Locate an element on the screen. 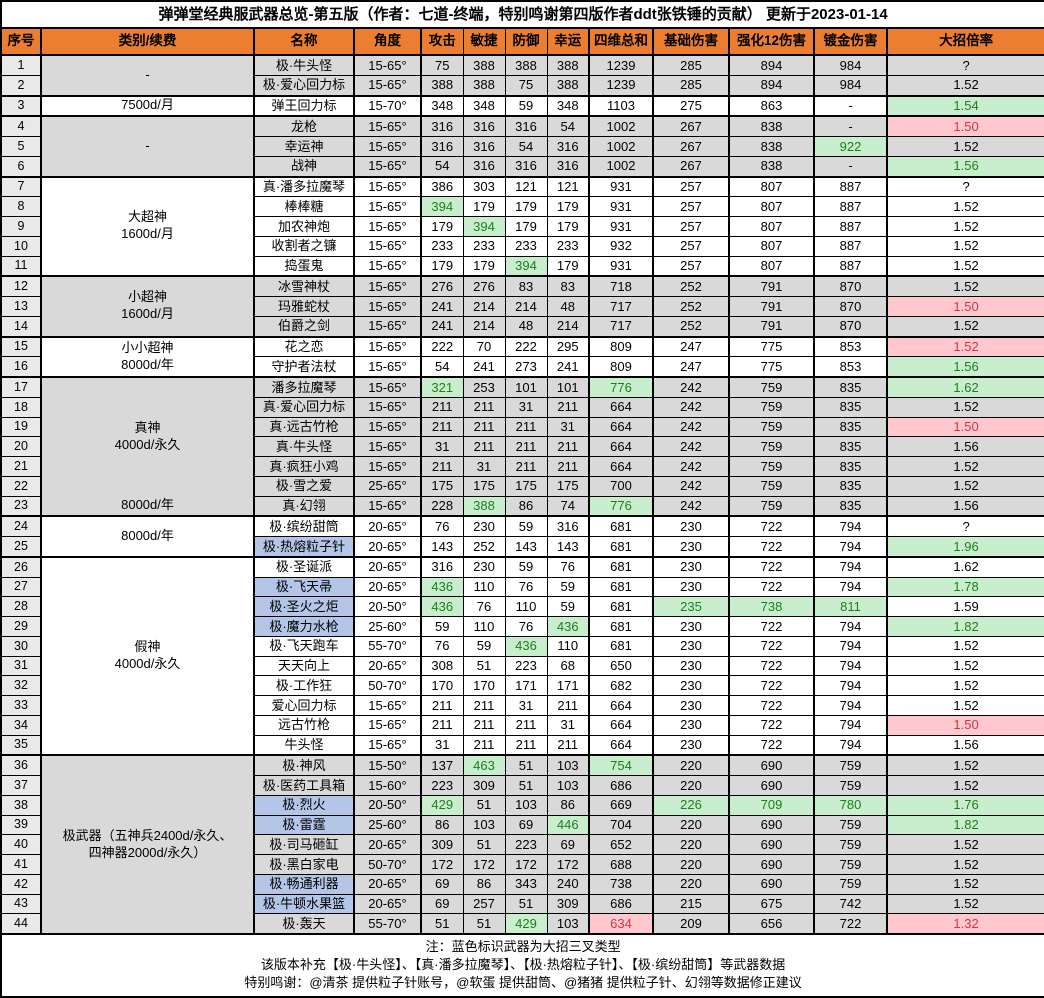 This screenshot has height=998, width=1044. cell-agility: 230 is located at coordinates (484, 566).